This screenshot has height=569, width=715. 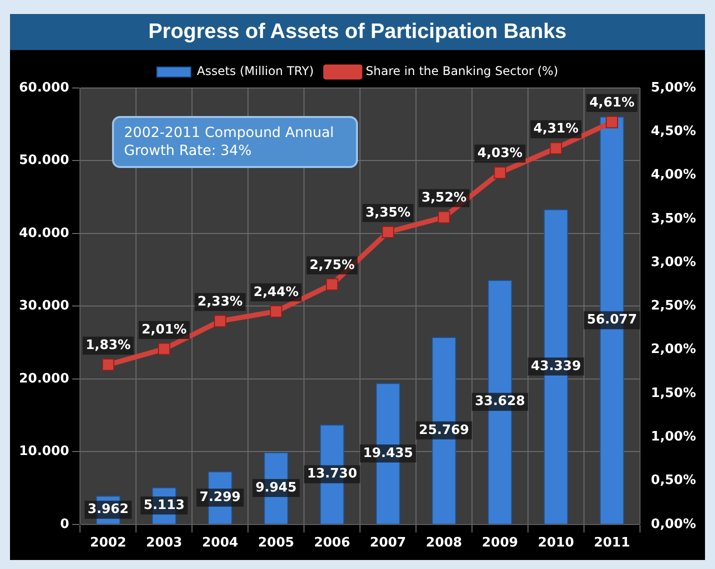 I want to click on x-tick-label: 2006, so click(x=332, y=543).